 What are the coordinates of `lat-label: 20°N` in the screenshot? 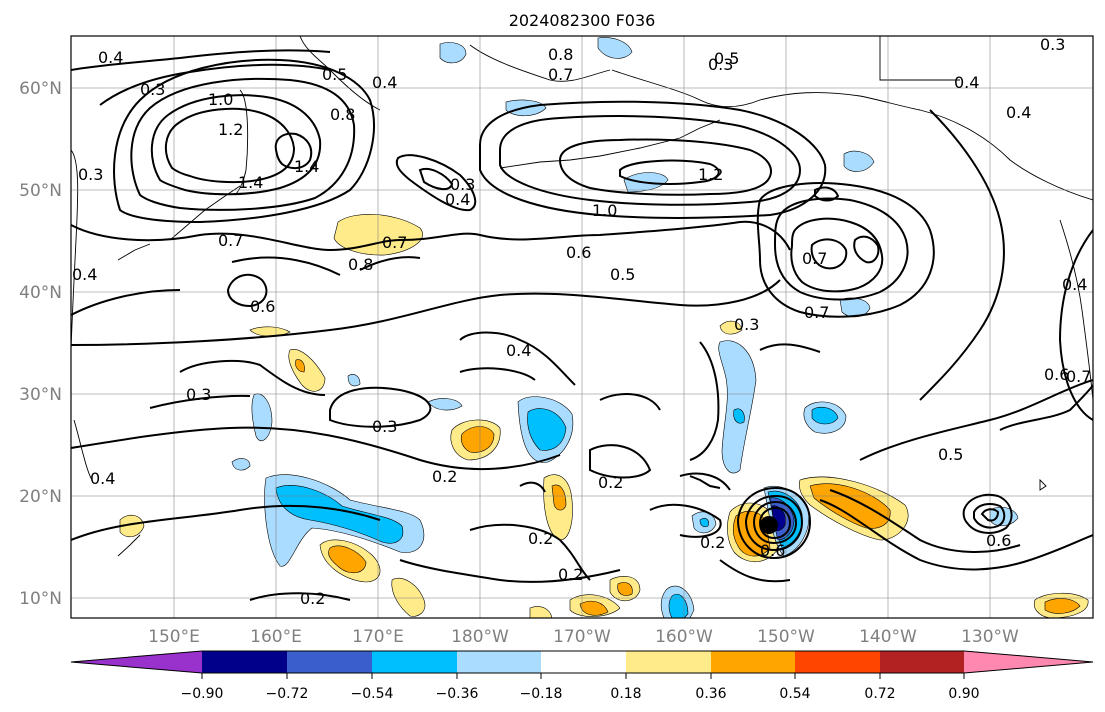 It's located at (40, 497).